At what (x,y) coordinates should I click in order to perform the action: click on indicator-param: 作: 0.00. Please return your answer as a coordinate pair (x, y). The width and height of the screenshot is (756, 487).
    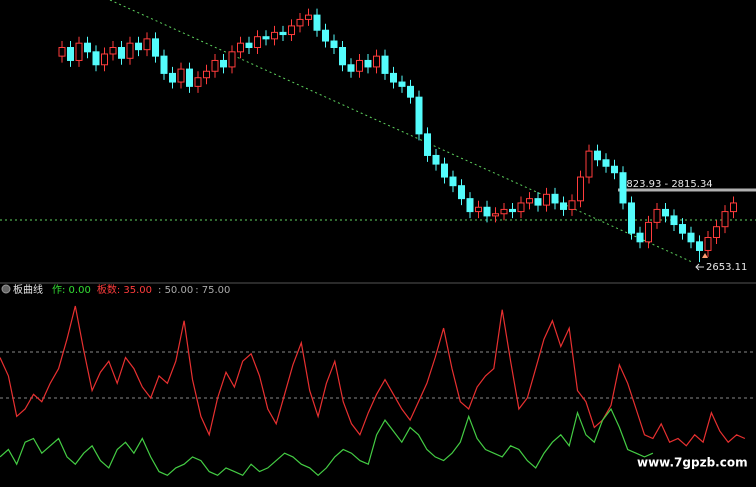
    Looking at the image, I should click on (71, 290).